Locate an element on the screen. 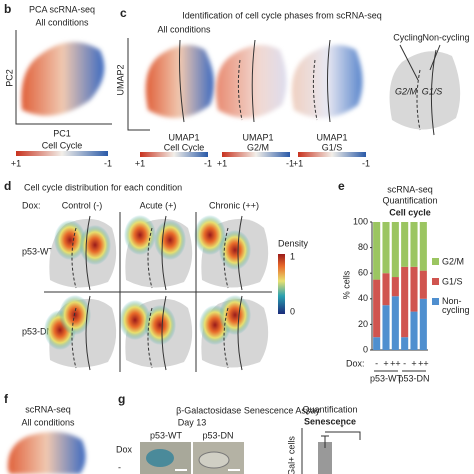 Image resolution: width=474 pixels, height=474 pixels. panel-letter: g is located at coordinates (121, 399).